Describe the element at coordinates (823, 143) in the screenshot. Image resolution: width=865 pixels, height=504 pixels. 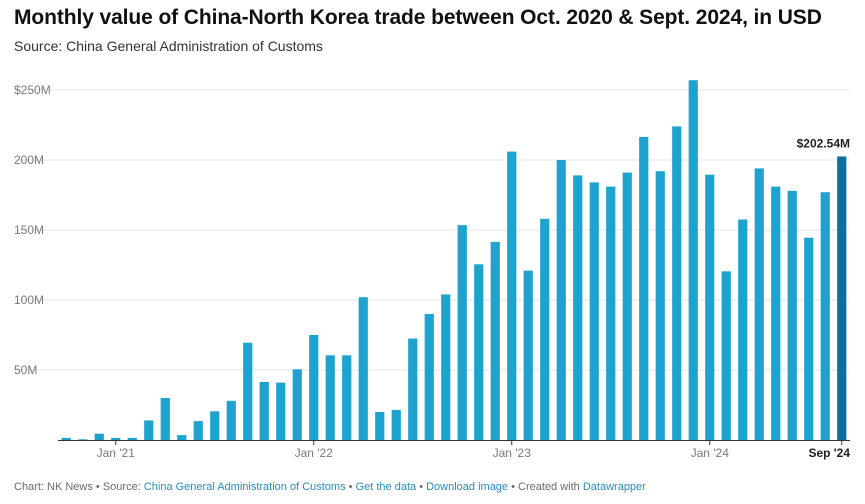
I see `value-annotation: $202.54M` at that location.